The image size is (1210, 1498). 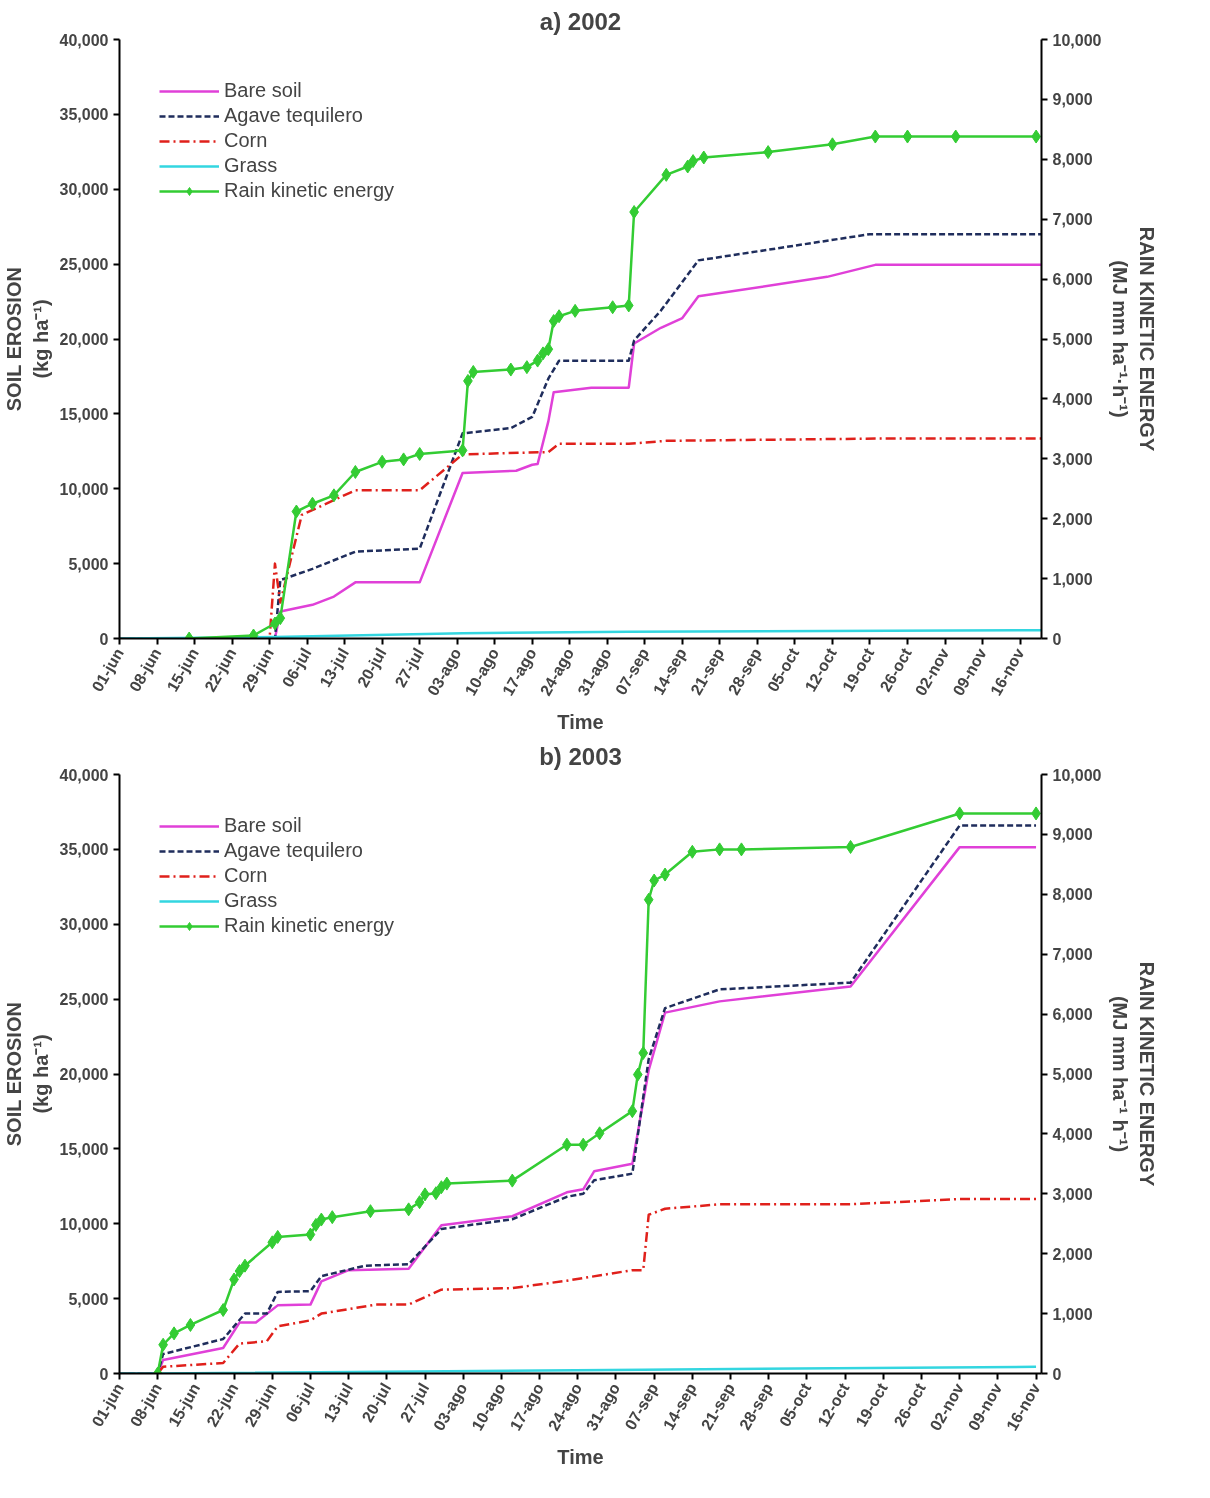 What do you see at coordinates (1133, 339) in the screenshot?
I see `y2-axis-title: RAIN KINETIC ENERGY (MJ mm ha⁻¹·h⁻¹)` at bounding box center [1133, 339].